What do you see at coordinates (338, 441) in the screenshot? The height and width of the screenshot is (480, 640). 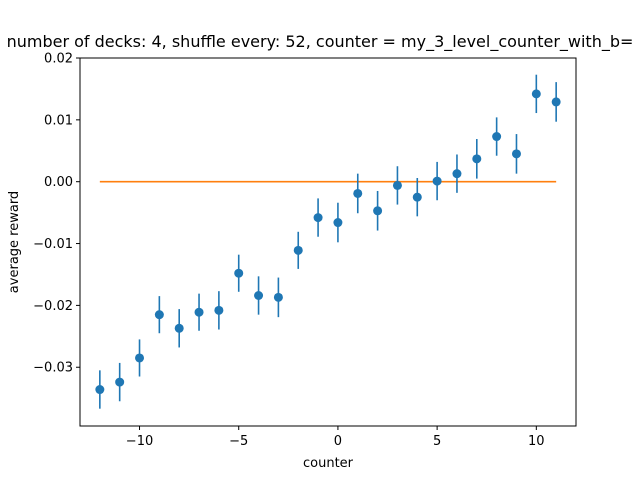 I see `x-tick-label: 0` at bounding box center [338, 441].